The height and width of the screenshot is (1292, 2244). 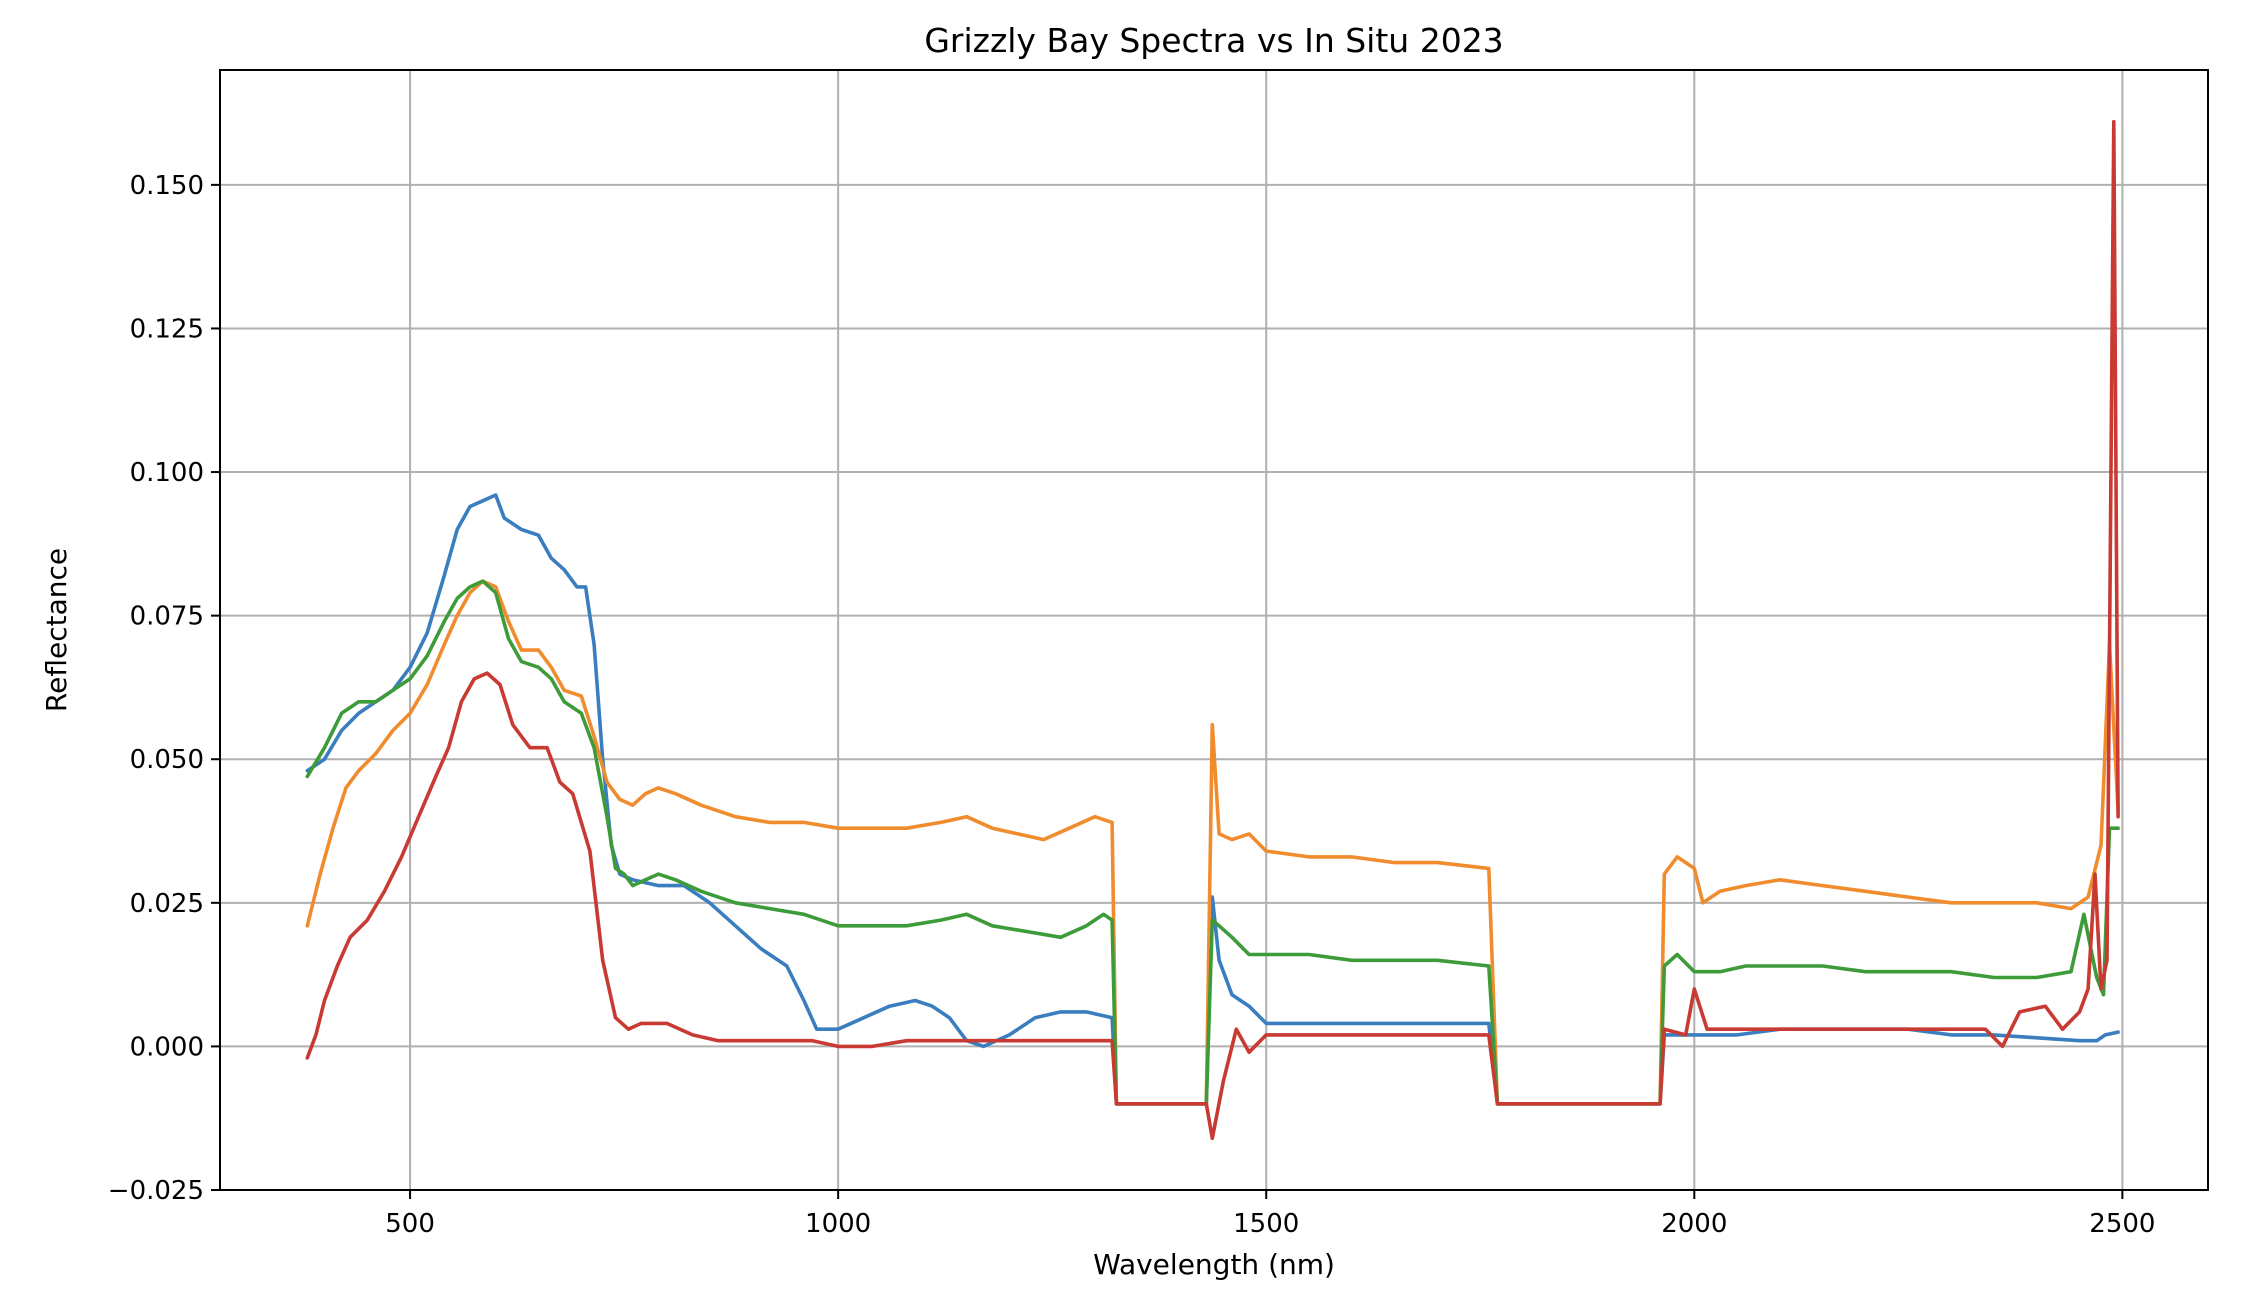 I want to click on y-tick-label: 0.125, so click(x=167, y=329).